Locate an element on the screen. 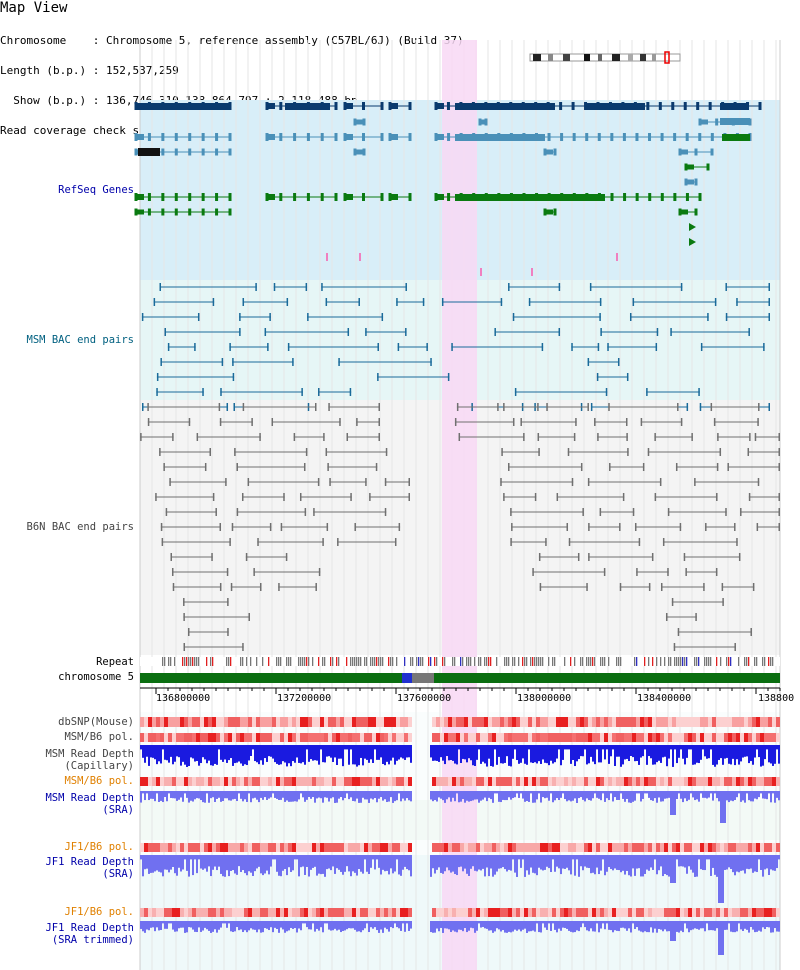 This screenshot has width=800, height=970. track-label-b6n-bac: B6N BAC end pairs is located at coordinates (80, 527).